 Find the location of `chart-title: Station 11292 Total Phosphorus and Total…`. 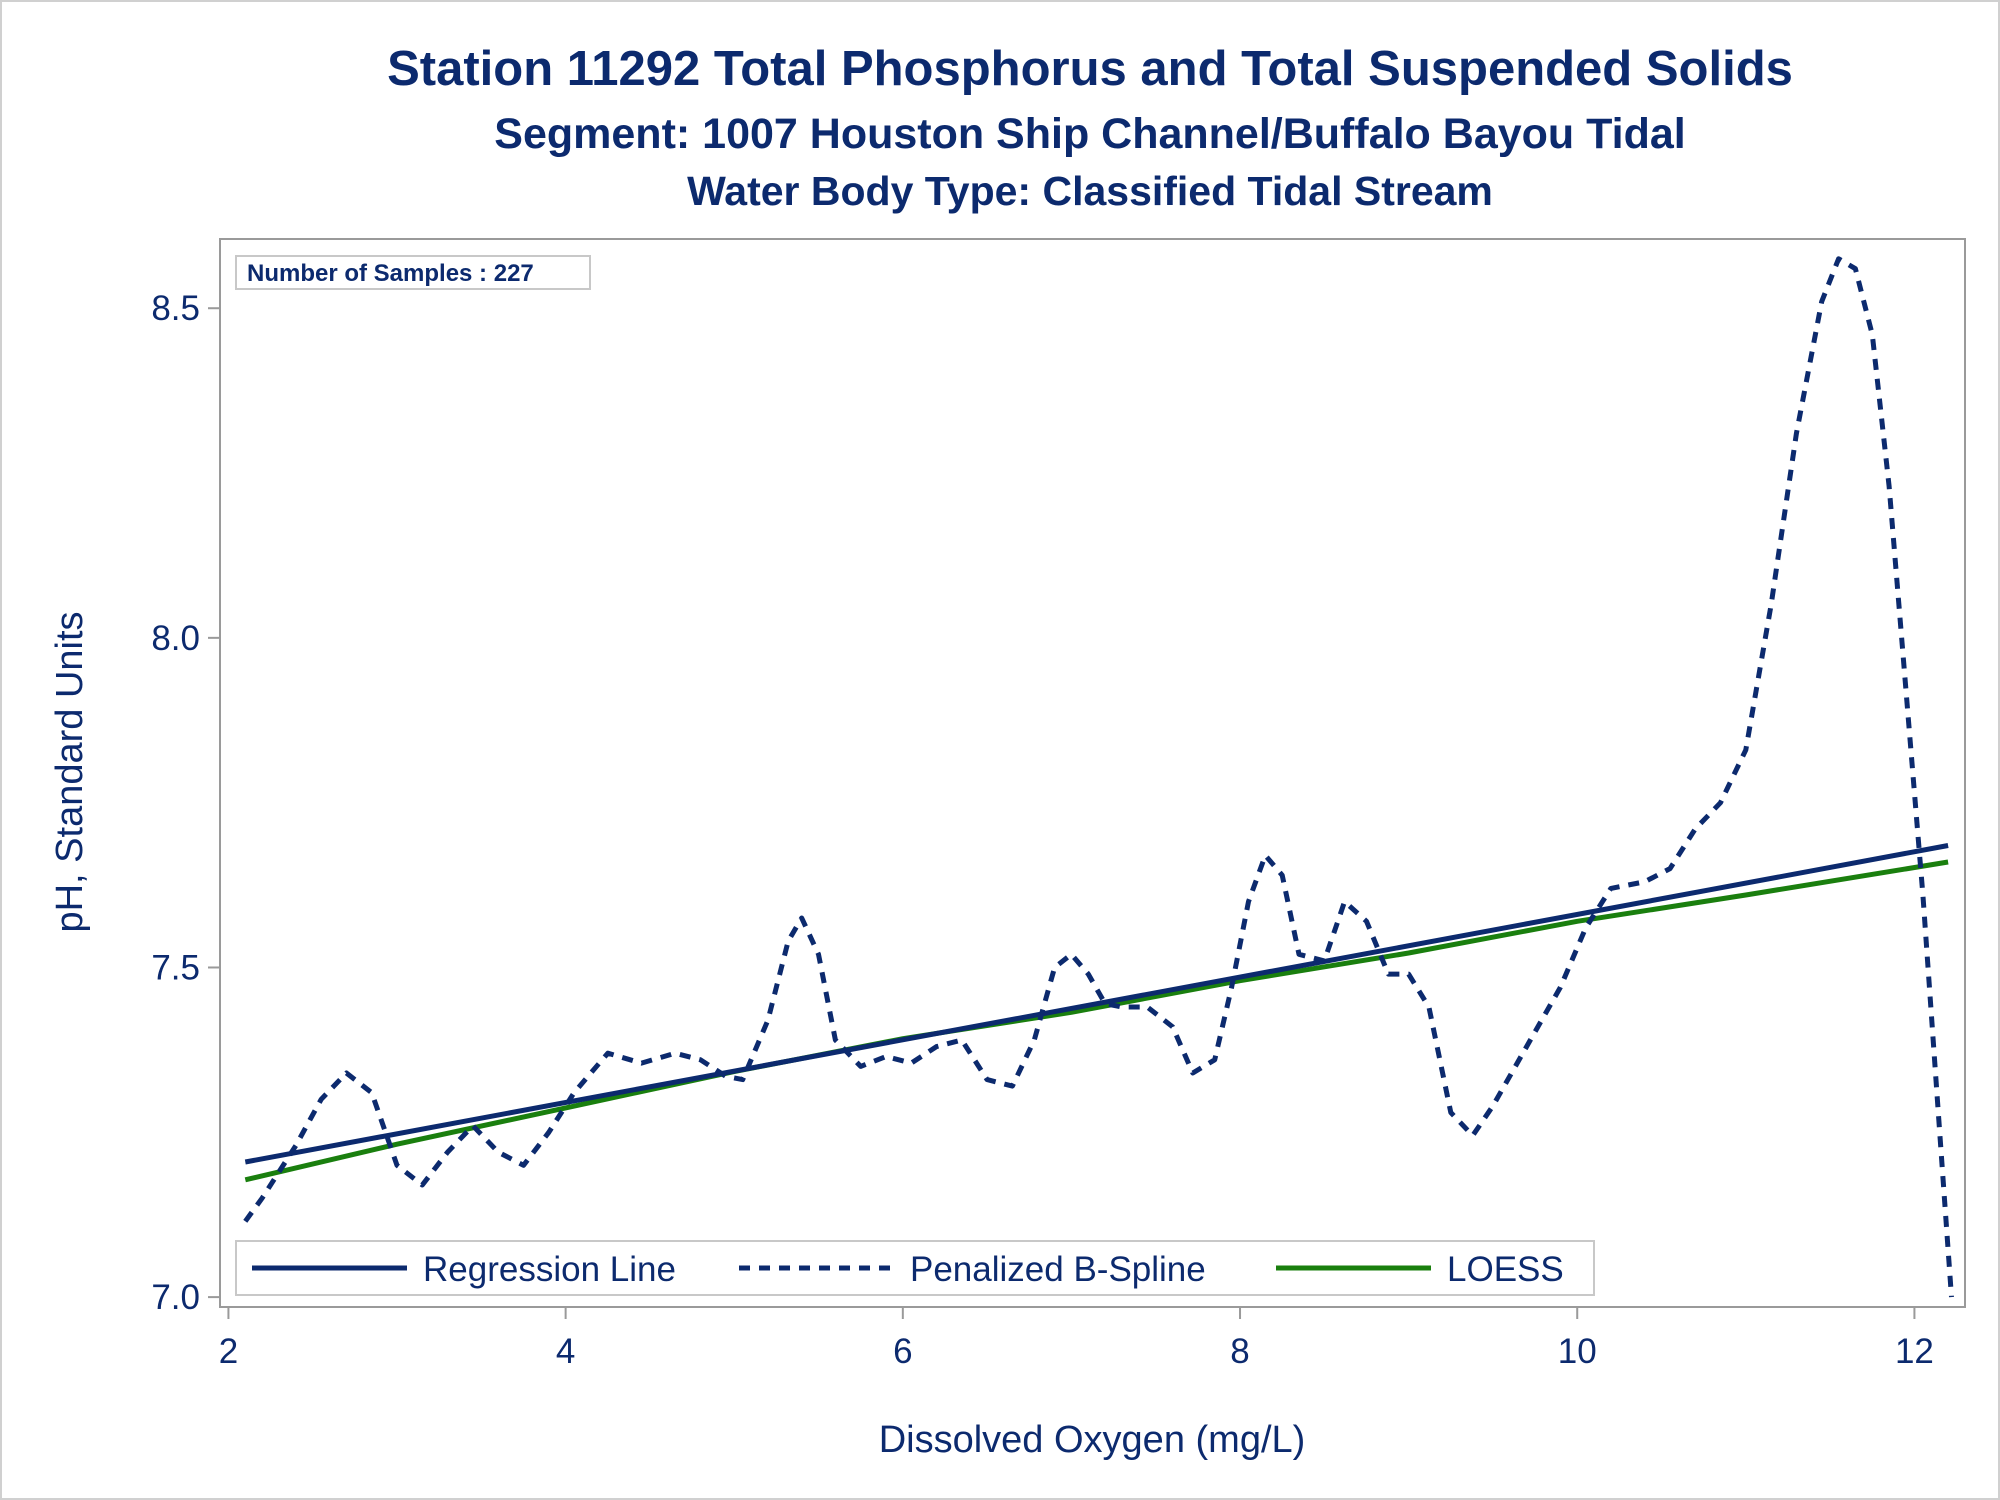

chart-title: Station 11292 Total Phosphorus and Total… is located at coordinates (1090, 69).